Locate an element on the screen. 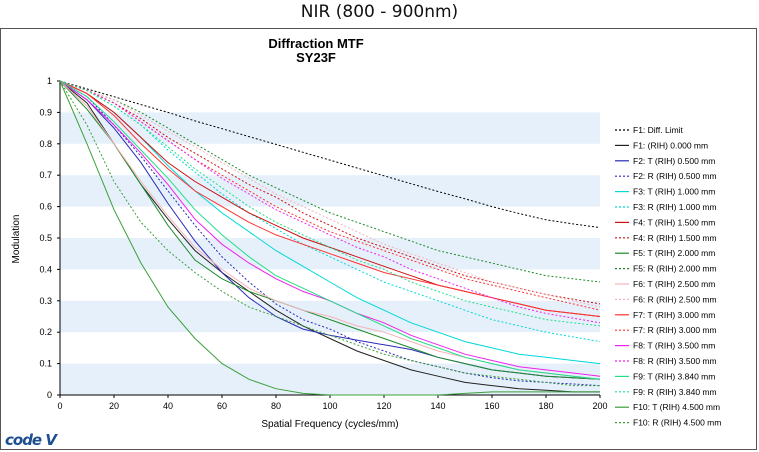  legend-label: F9: T (RIH) 3.840 mm is located at coordinates (674, 376).